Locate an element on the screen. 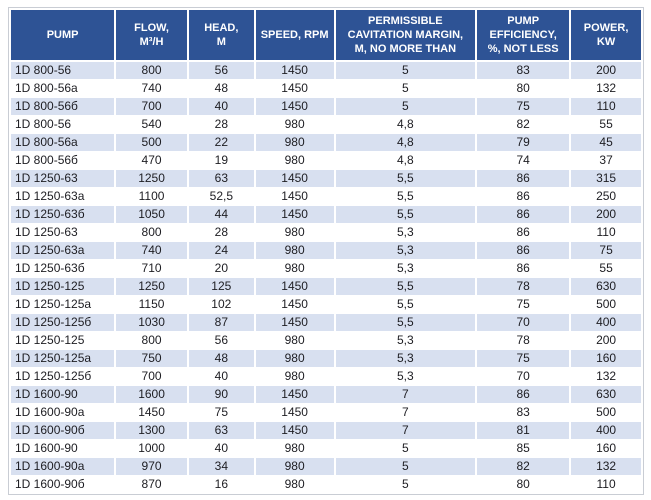 The width and height of the screenshot is (651, 500). value-cell: 400 is located at coordinates (606, 430).